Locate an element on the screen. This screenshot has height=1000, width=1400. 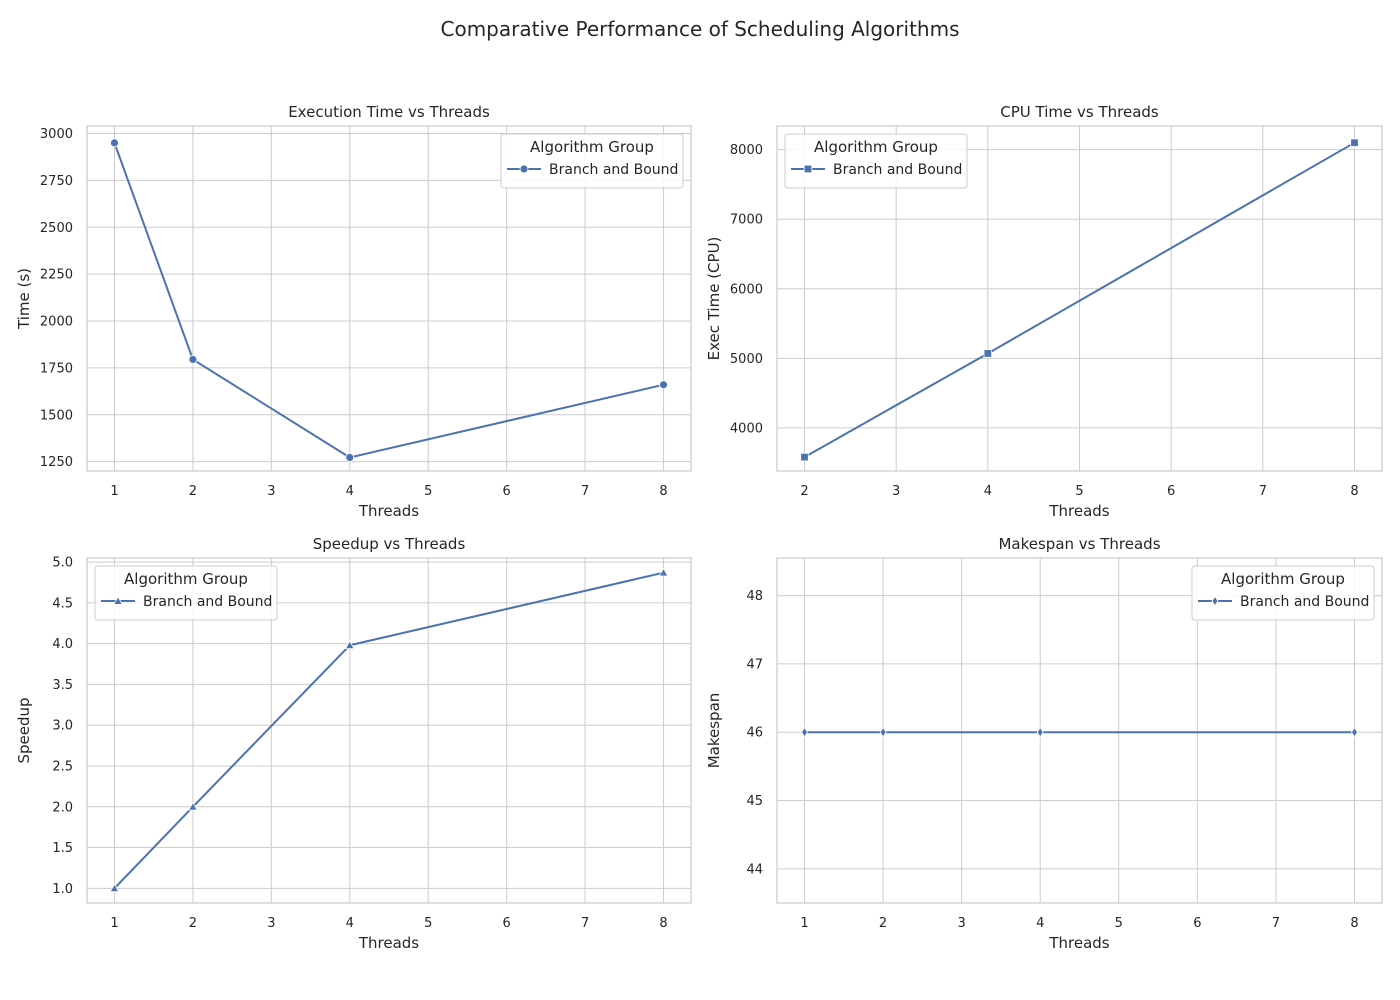
y-tick-label: 1.5 is located at coordinates (62, 848).